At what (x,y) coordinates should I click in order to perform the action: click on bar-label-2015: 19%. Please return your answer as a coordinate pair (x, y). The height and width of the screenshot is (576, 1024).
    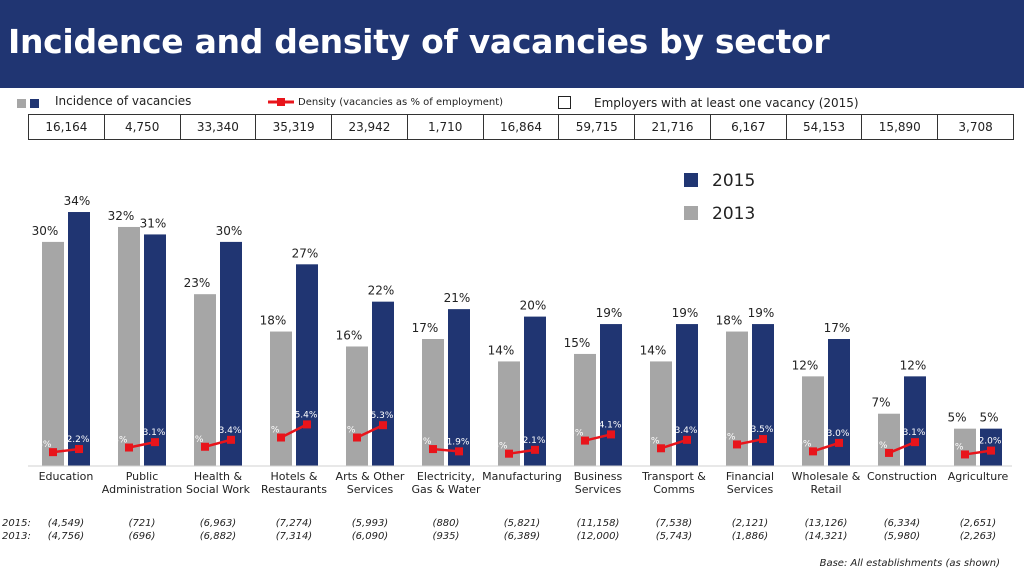
    Looking at the image, I should click on (609, 313).